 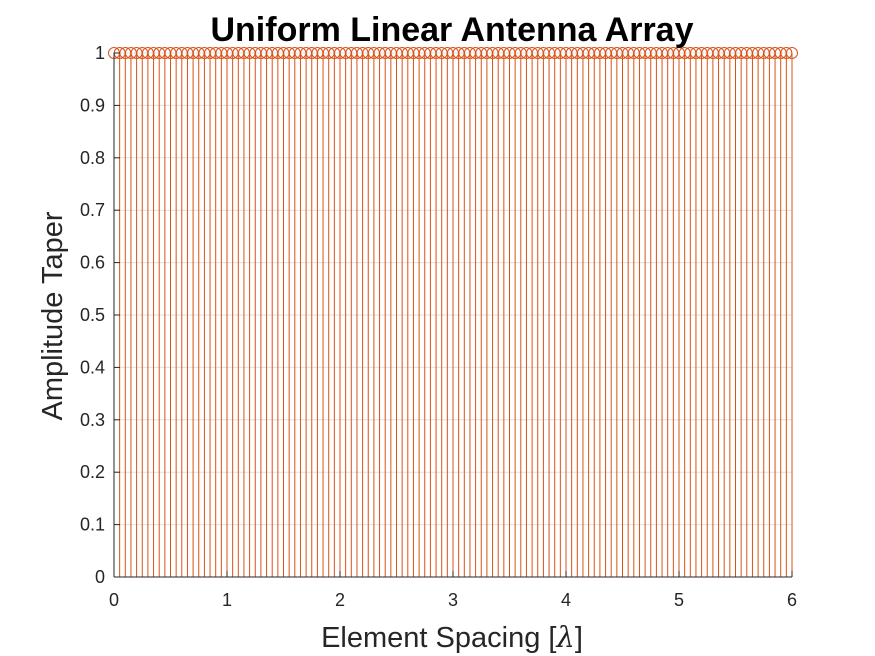 What do you see at coordinates (92, 367) in the screenshot?
I see `y-tick-label: 0.4` at bounding box center [92, 367].